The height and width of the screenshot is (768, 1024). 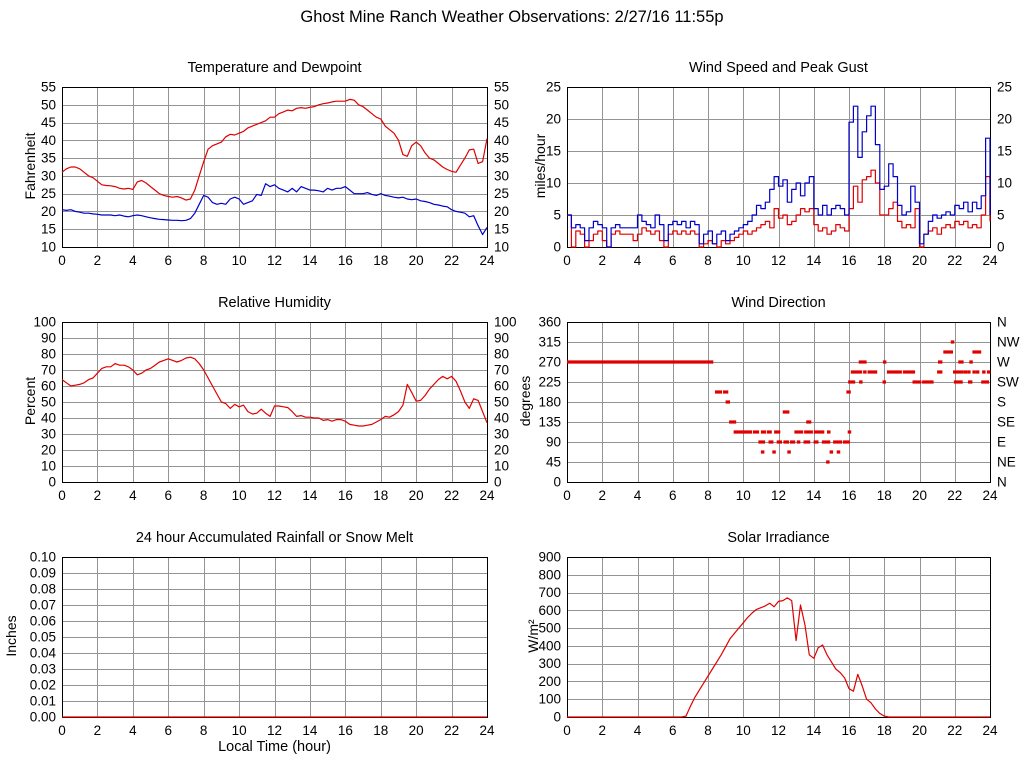 I want to click on svg-text: 70, so click(x=501, y=370).